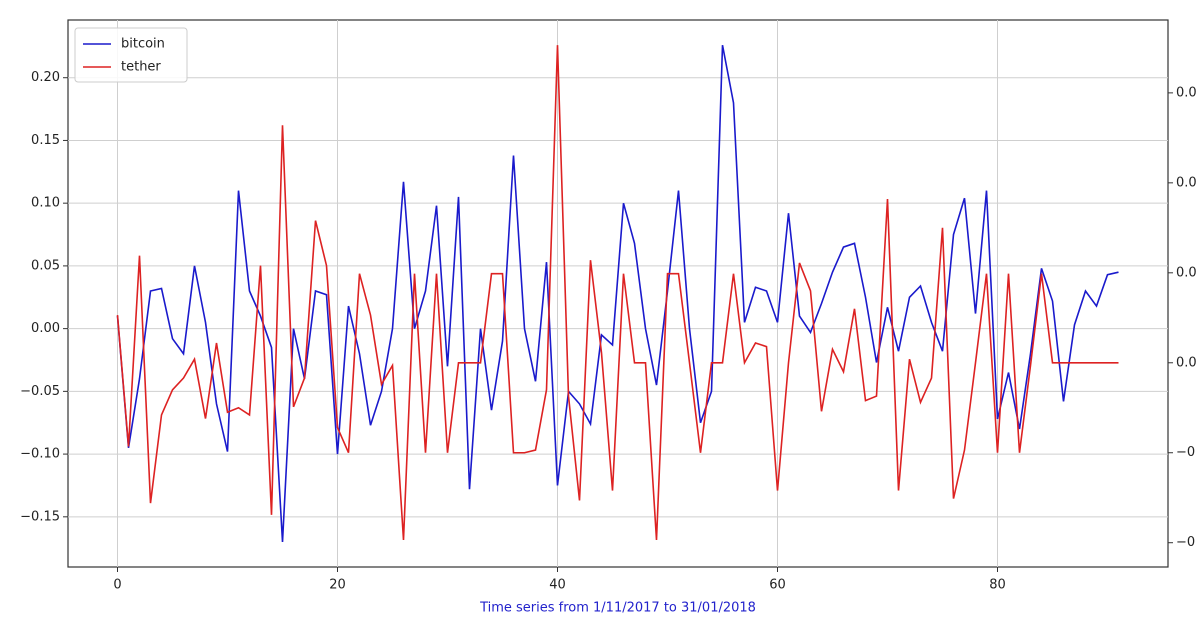 This screenshot has height=627, width=1200. What do you see at coordinates (141, 67) in the screenshot?
I see `legend-label: tether` at bounding box center [141, 67].